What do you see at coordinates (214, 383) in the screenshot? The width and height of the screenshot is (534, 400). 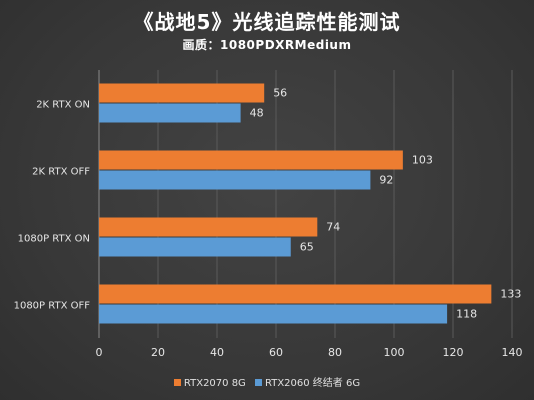 I see `legend-label-rtx2070: RTX2070 8G` at bounding box center [214, 383].